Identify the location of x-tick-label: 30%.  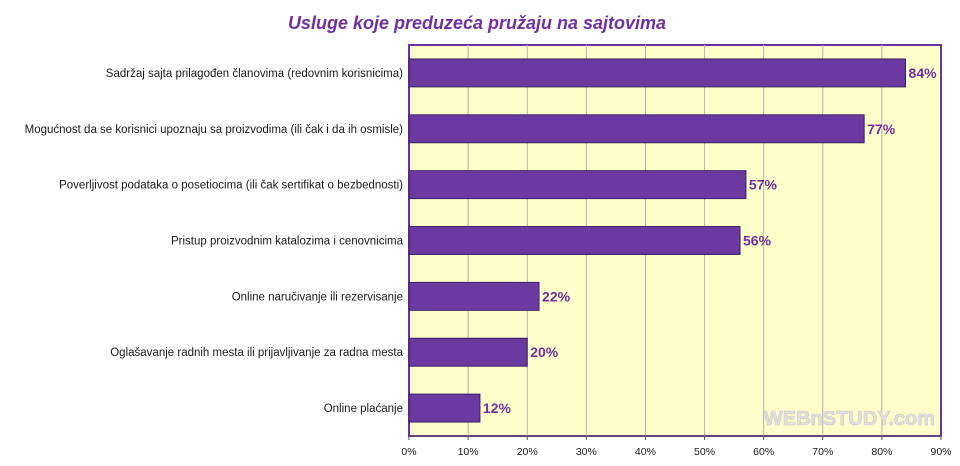
(586, 452).